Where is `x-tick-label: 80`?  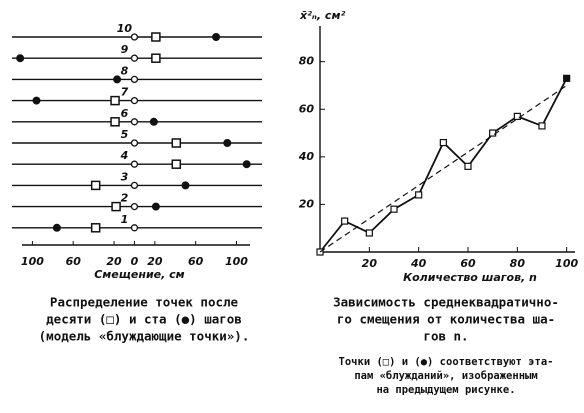 x-tick-label: 80 is located at coordinates (518, 263).